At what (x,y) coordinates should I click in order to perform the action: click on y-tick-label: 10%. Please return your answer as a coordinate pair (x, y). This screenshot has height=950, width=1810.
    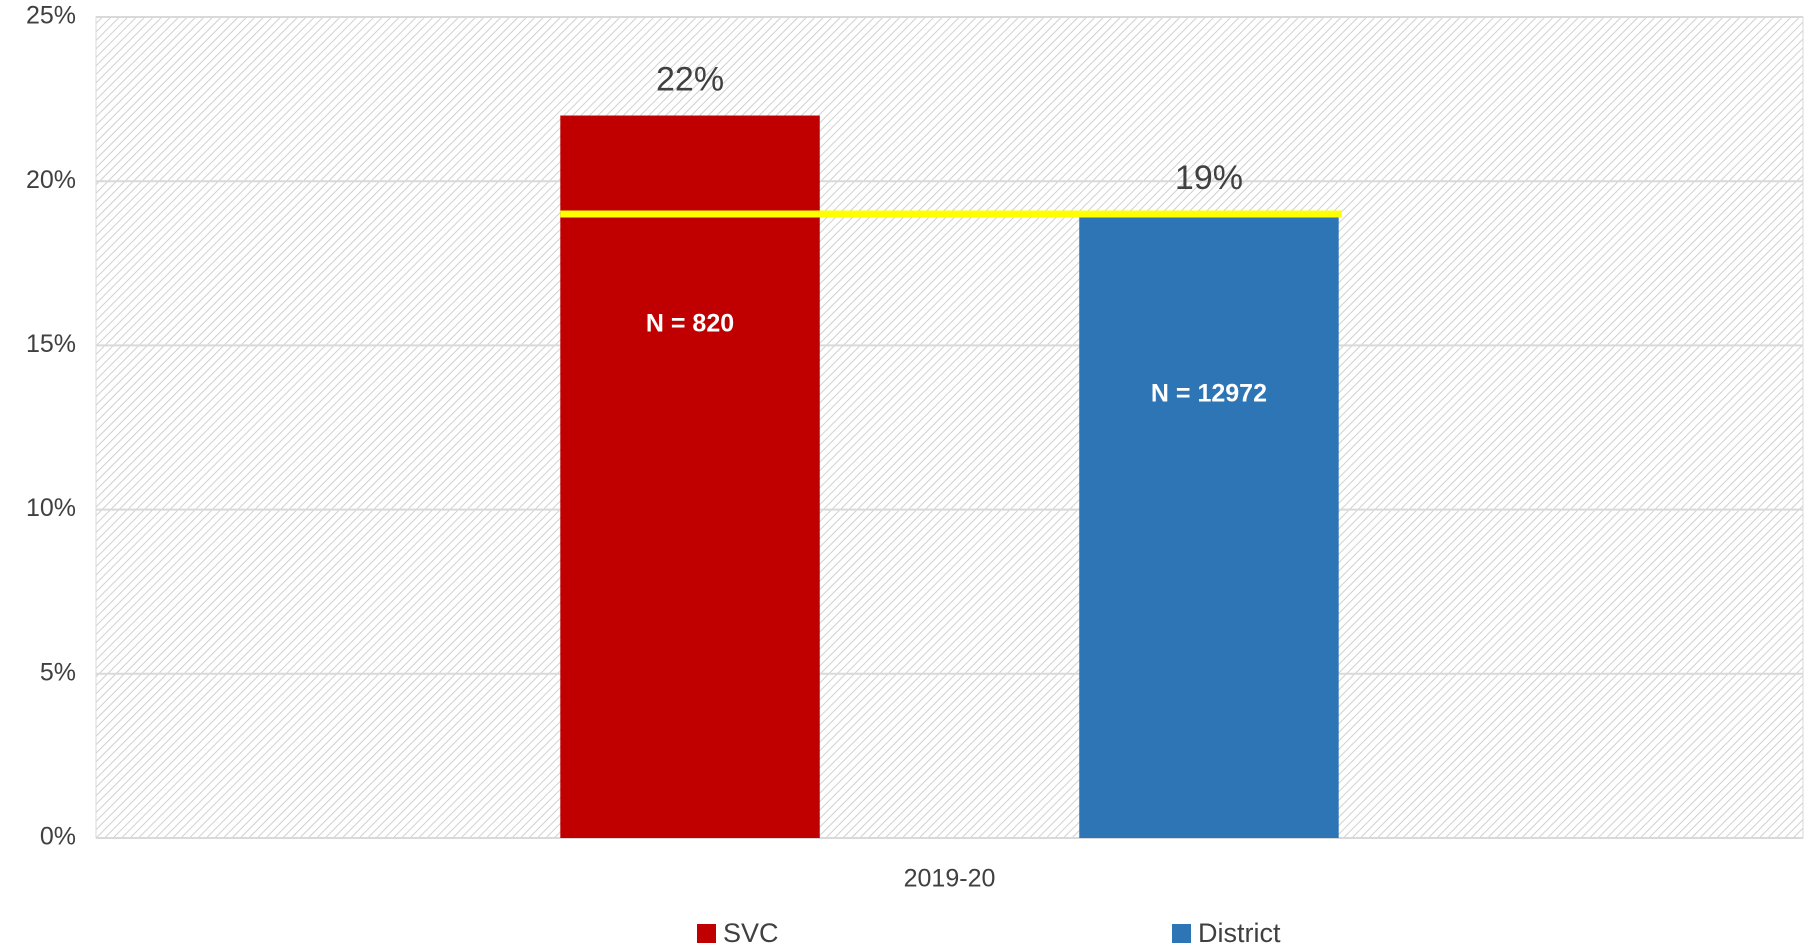
    Looking at the image, I should click on (51, 508).